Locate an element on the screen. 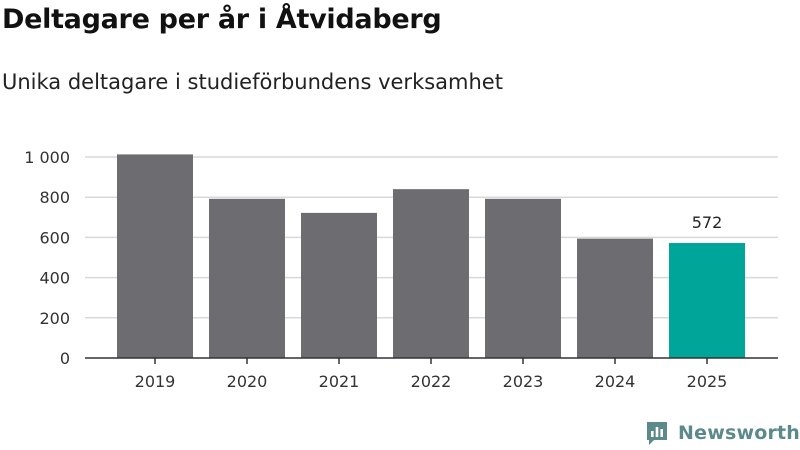  y-tick-label: 600 is located at coordinates (54, 237).